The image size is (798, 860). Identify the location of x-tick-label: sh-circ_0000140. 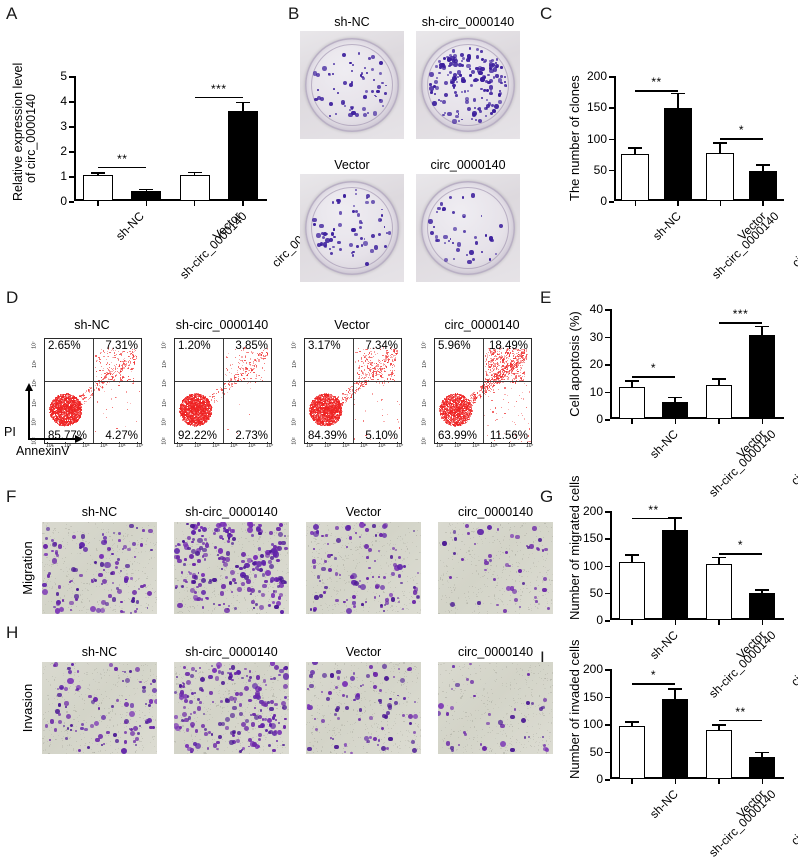
(742, 823).